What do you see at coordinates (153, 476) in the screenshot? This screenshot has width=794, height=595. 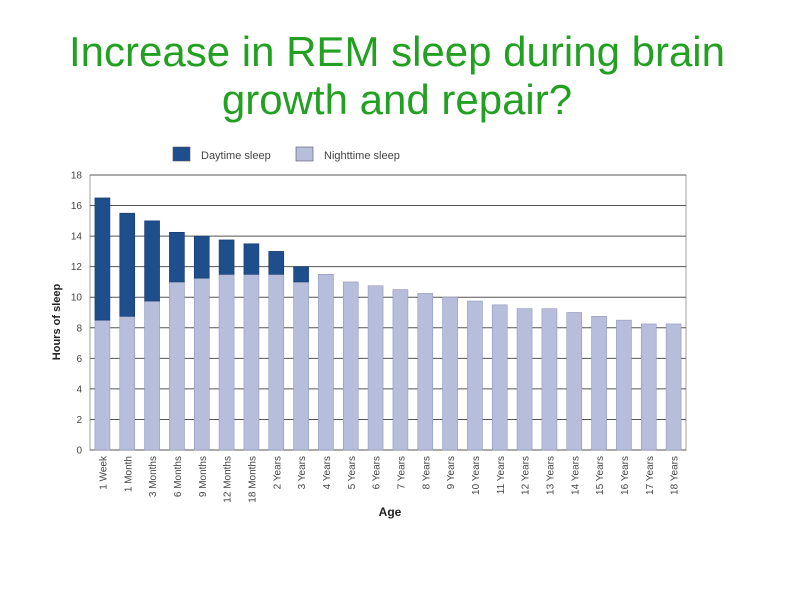 I see `x-tick-label: 3 Months` at bounding box center [153, 476].